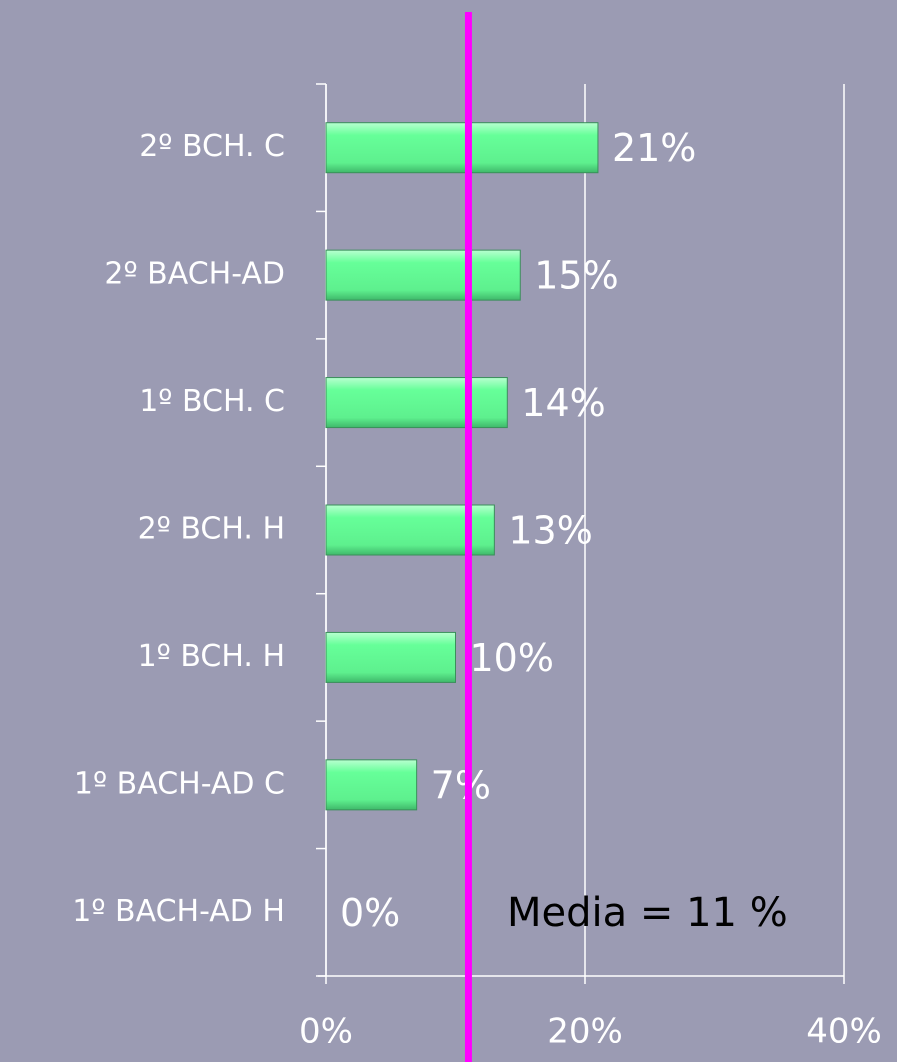 Image resolution: width=897 pixels, height=1062 pixels. Describe the element at coordinates (844, 1032) in the screenshot. I see `x-tick-label: 40%` at that location.